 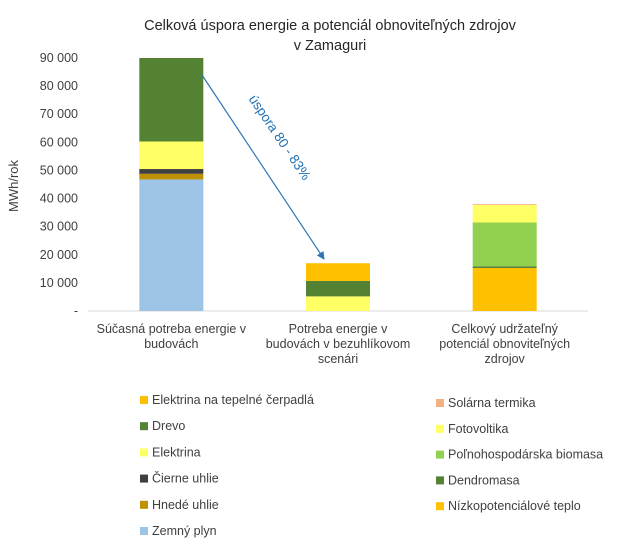 What do you see at coordinates (484, 480) in the screenshot?
I see `legend-label: Dendromasa` at bounding box center [484, 480].